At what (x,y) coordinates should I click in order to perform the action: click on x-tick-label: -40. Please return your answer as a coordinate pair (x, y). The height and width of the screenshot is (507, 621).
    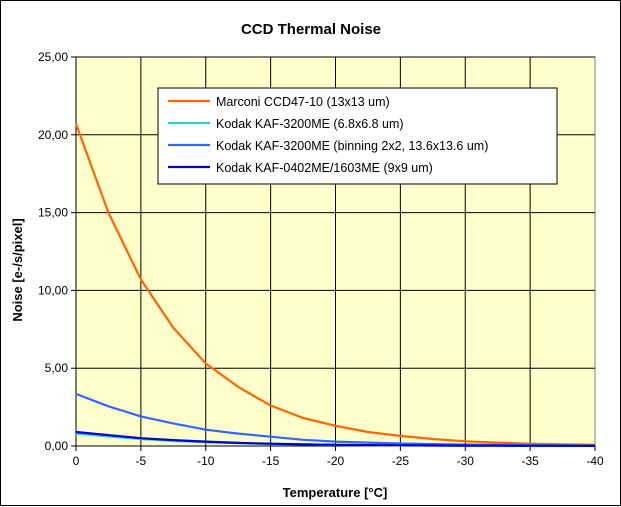
    Looking at the image, I should click on (595, 461).